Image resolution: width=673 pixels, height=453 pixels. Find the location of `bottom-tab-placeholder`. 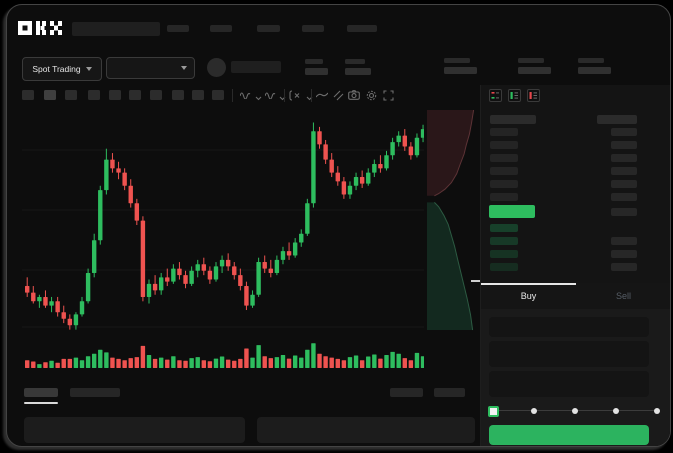

bottom-tab-placeholder is located at coordinates (95, 392).